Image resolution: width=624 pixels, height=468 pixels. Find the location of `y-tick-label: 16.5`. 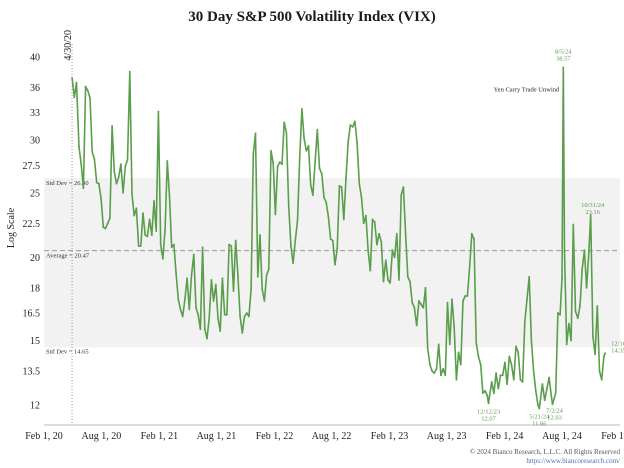

y-tick-label: 16.5 is located at coordinates (32, 313).